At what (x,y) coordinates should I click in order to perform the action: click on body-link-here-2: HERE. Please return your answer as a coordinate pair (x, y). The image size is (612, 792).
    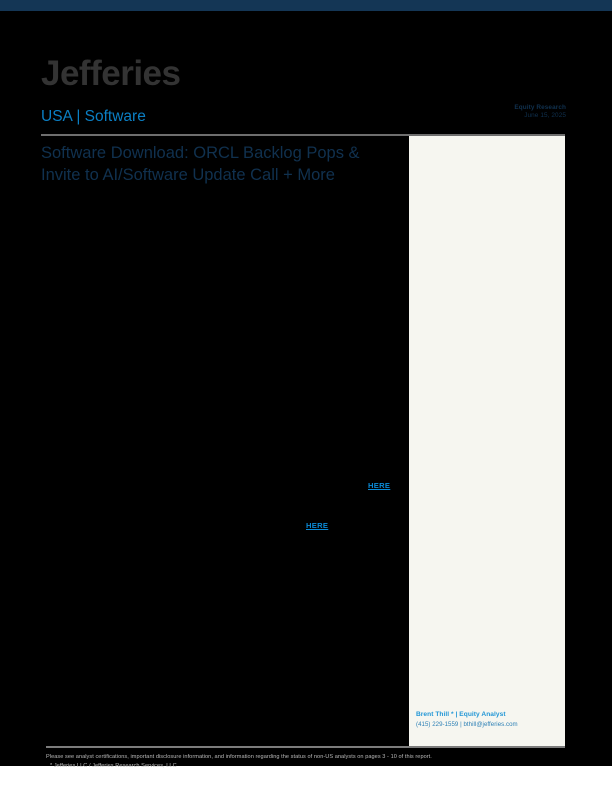
    Looking at the image, I should click on (317, 525).